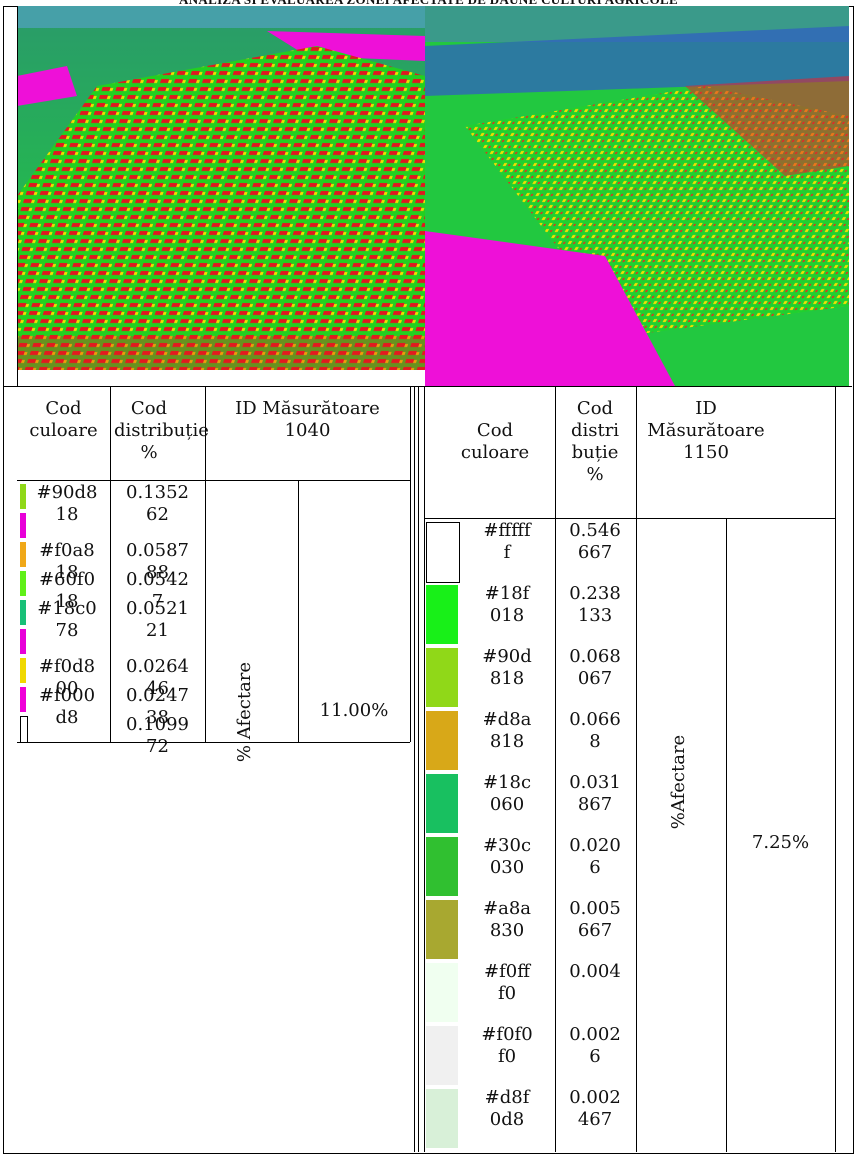 Image resolution: width=857 pixels, height=1154 pixels. I want to click on color-code: #18c 060, so click(507, 793).